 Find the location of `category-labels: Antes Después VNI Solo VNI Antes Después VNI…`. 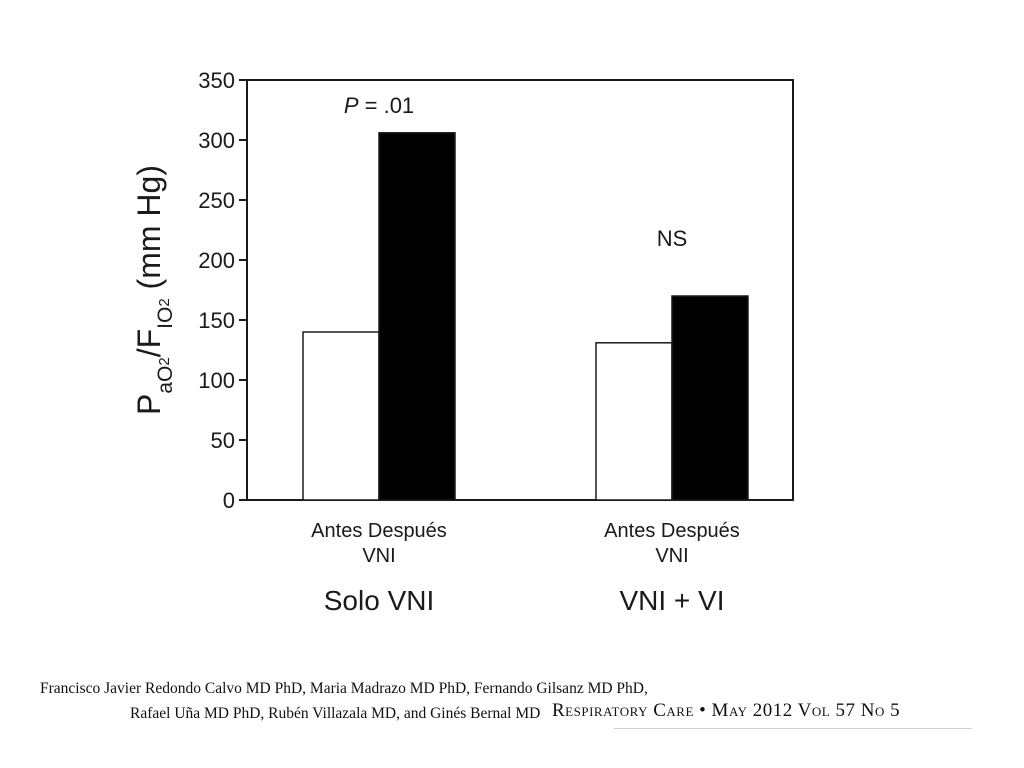

category-labels: Antes Después VNI Solo VNI Antes Después VNI… is located at coordinates (525, 568).